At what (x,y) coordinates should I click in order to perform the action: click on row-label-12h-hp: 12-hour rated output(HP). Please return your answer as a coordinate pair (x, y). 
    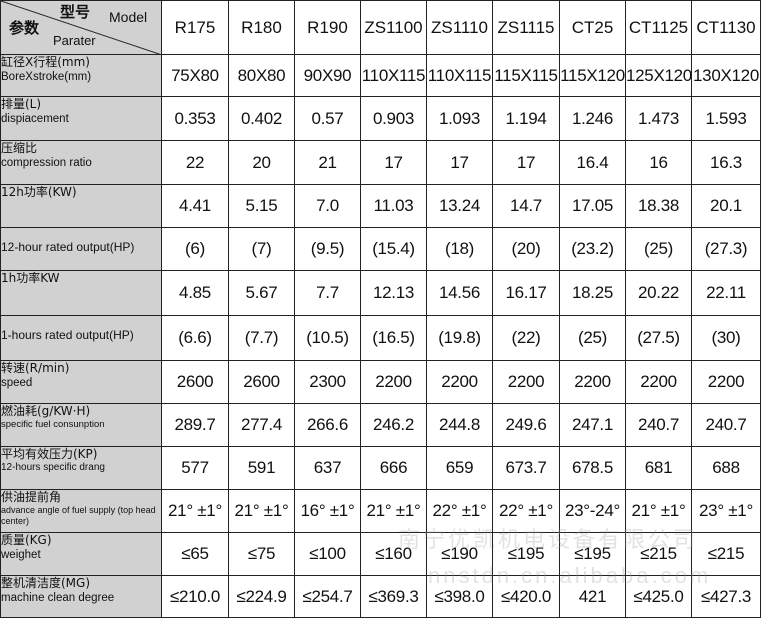
    Looking at the image, I should click on (81, 249).